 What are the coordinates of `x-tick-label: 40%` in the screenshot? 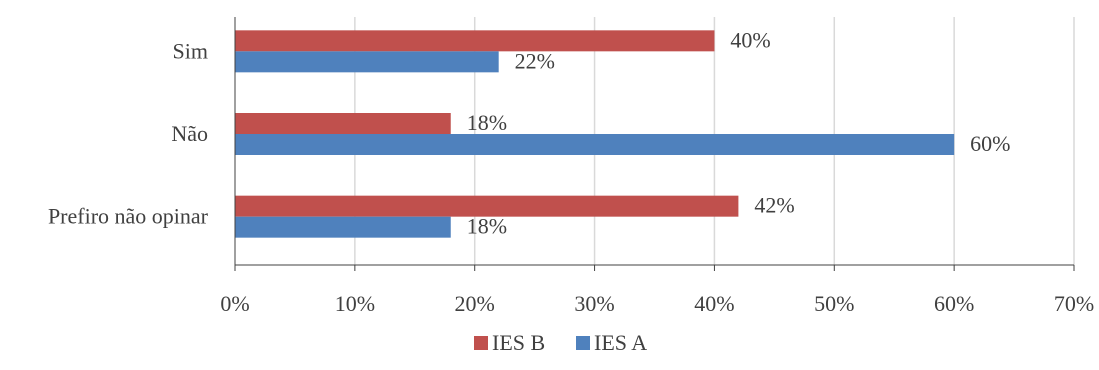 It's located at (714, 303).